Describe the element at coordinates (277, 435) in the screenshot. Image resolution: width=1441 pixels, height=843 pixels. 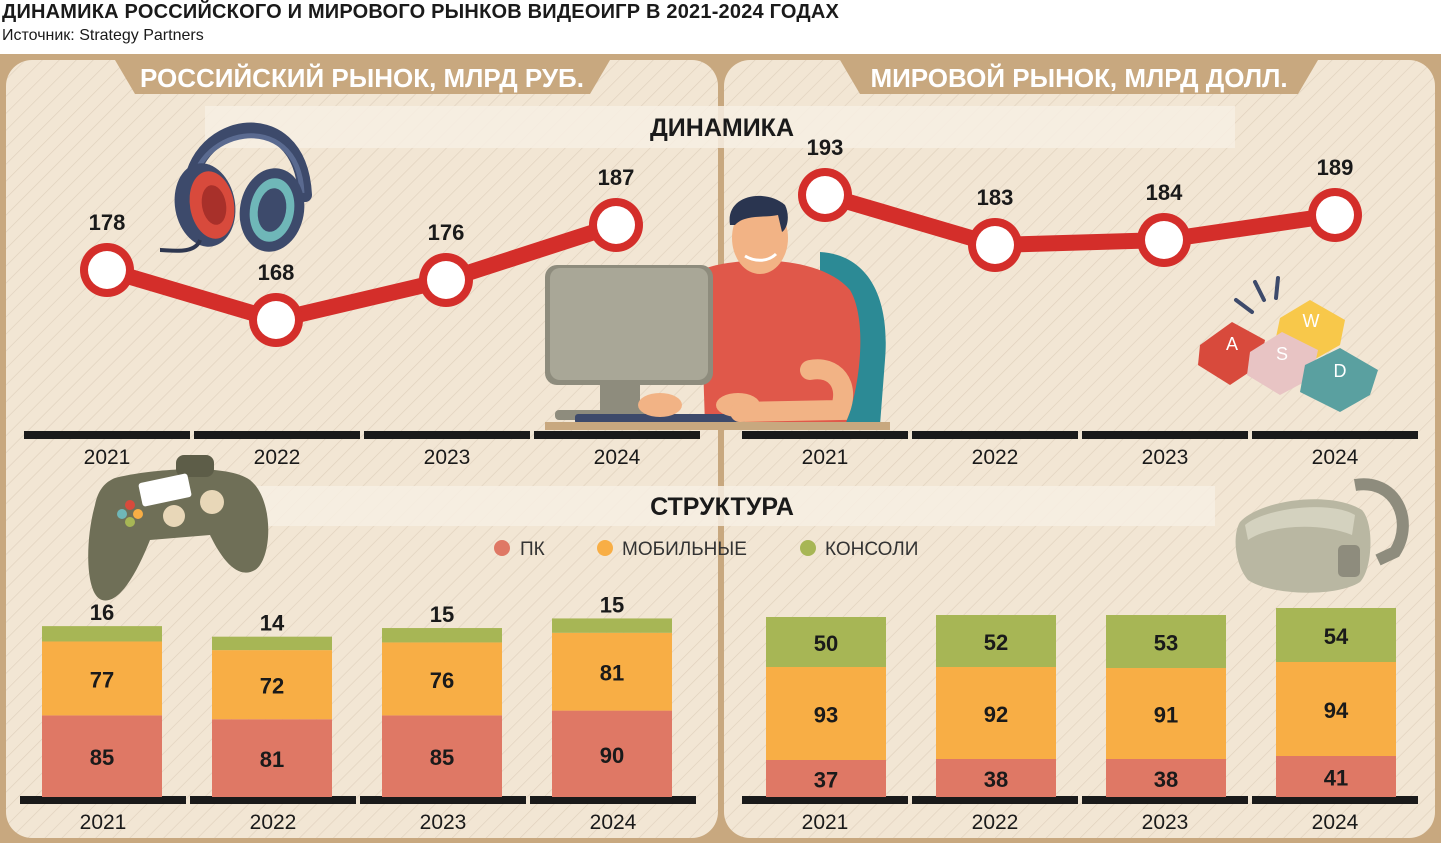
I see `russia-dynamics-axis-2022` at that location.